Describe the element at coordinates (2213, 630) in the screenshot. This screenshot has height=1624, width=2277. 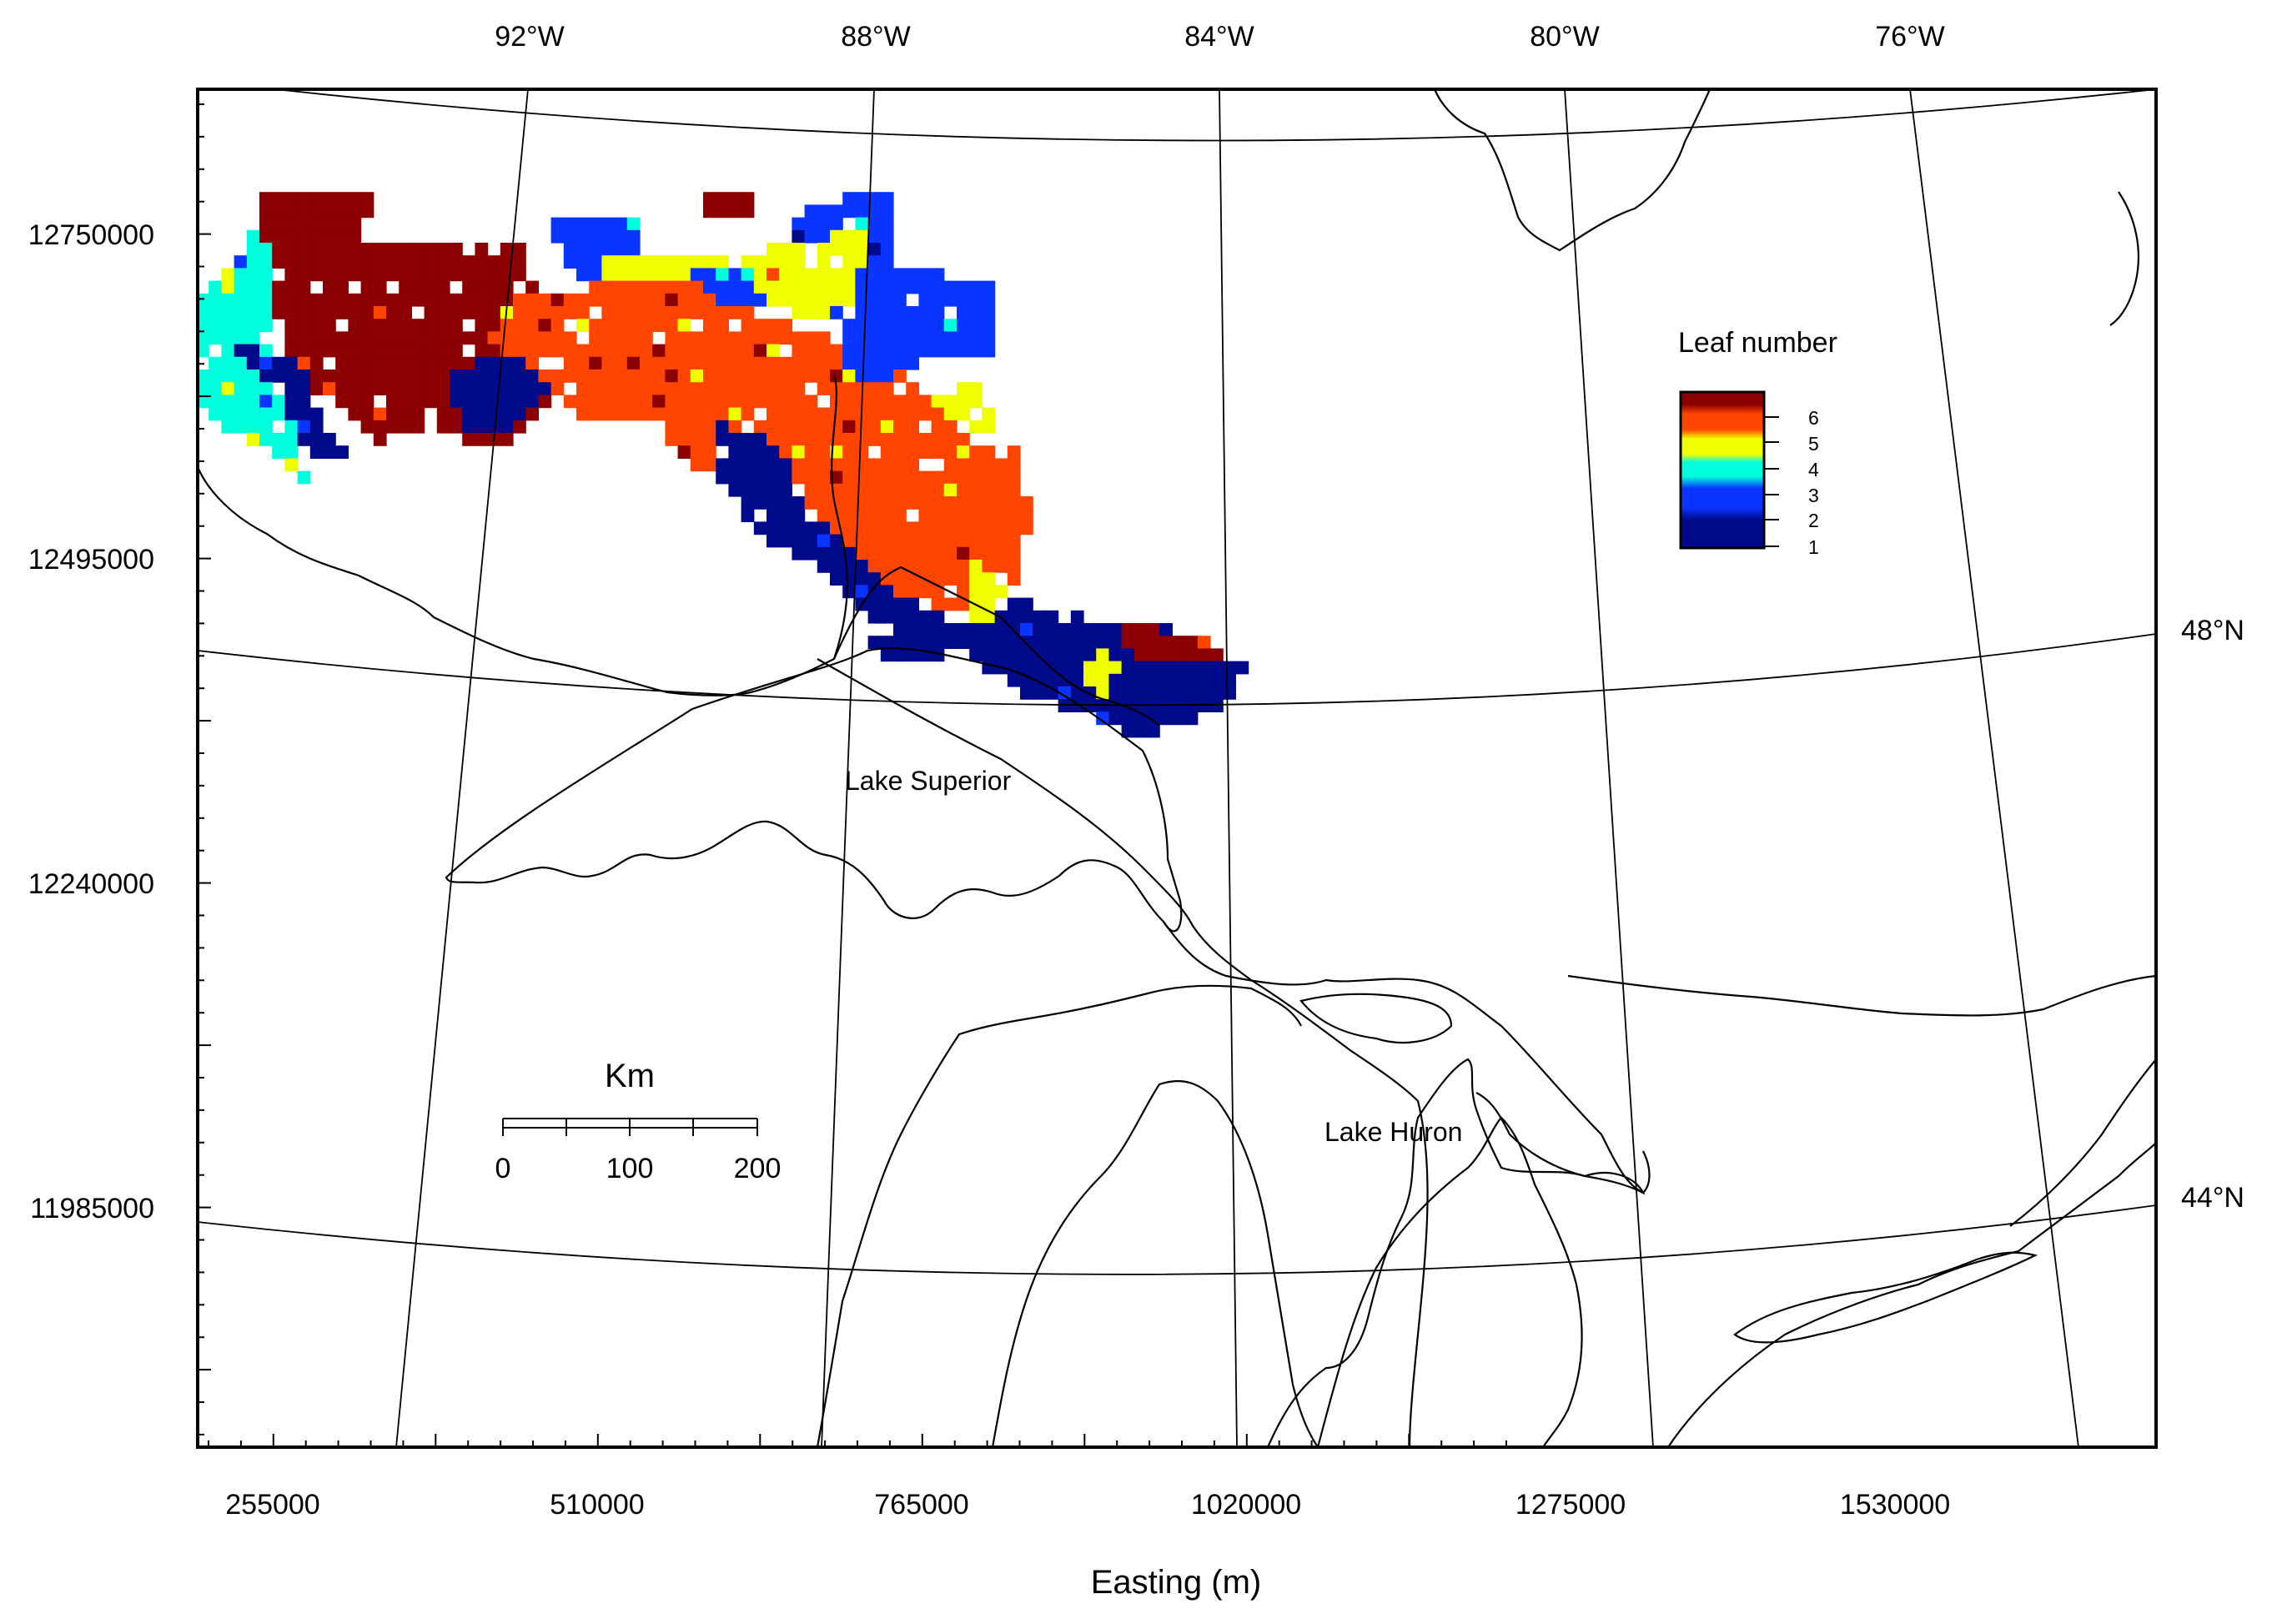
I see `latitude-label: 48°N` at that location.